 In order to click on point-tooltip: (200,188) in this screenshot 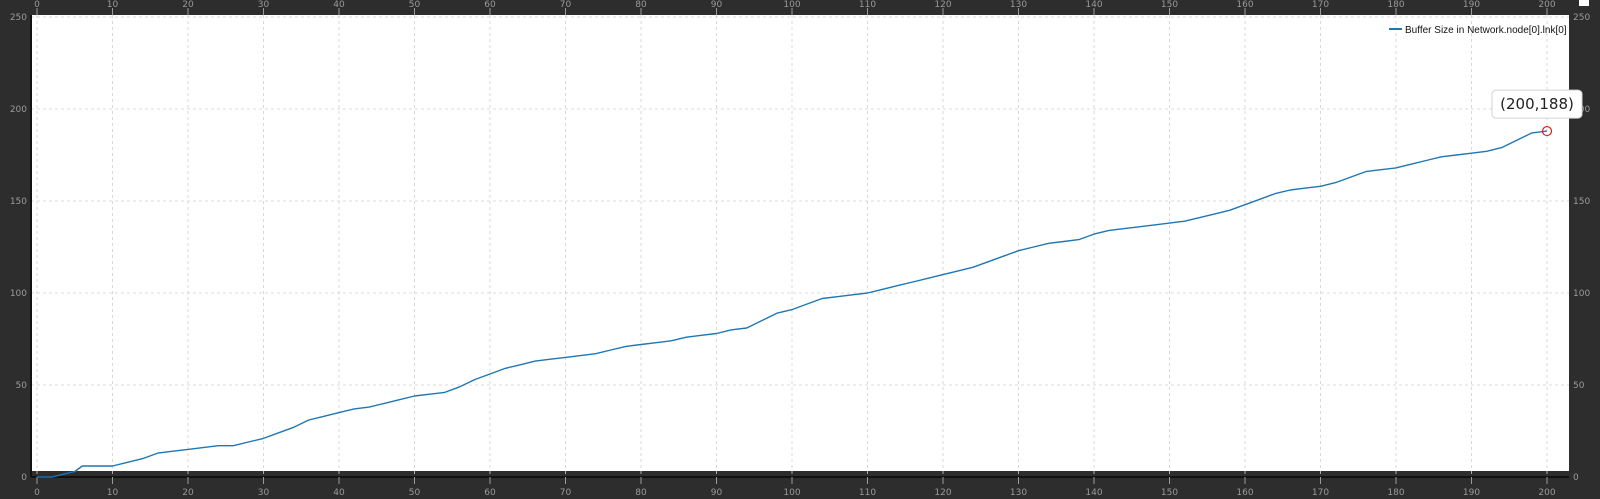, I will do `click(1537, 113)`.